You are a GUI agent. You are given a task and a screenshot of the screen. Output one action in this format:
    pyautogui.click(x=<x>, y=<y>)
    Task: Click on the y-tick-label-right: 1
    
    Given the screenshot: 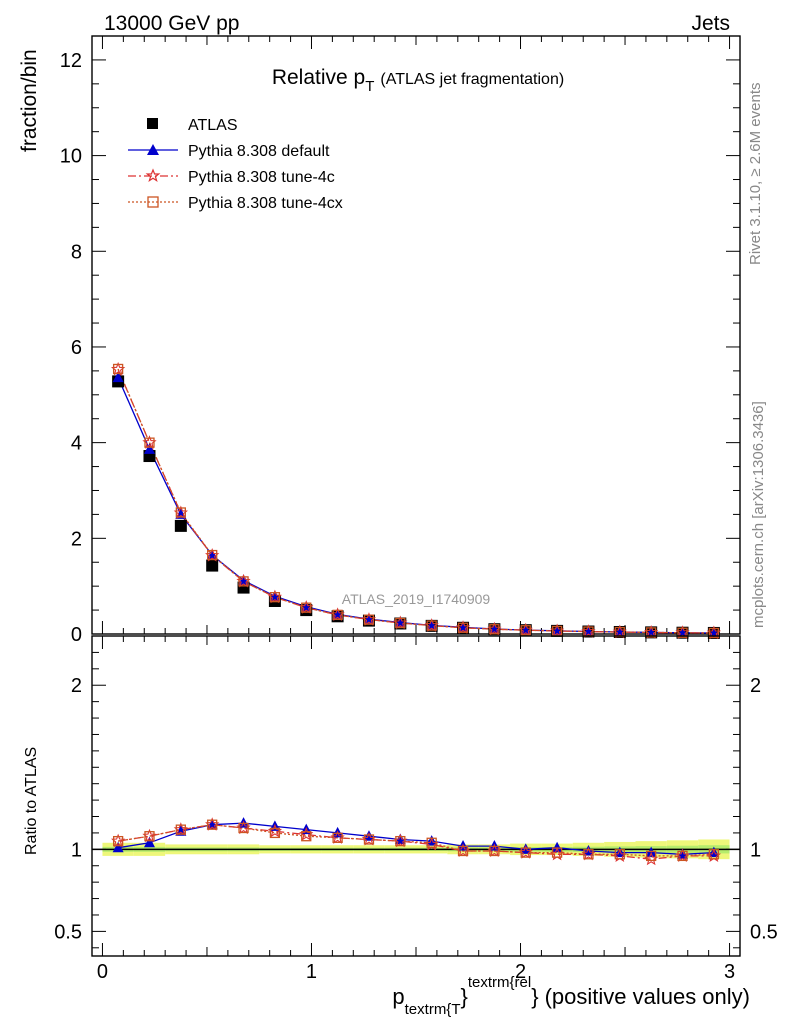 What is the action you would take?
    pyautogui.click(x=755, y=850)
    